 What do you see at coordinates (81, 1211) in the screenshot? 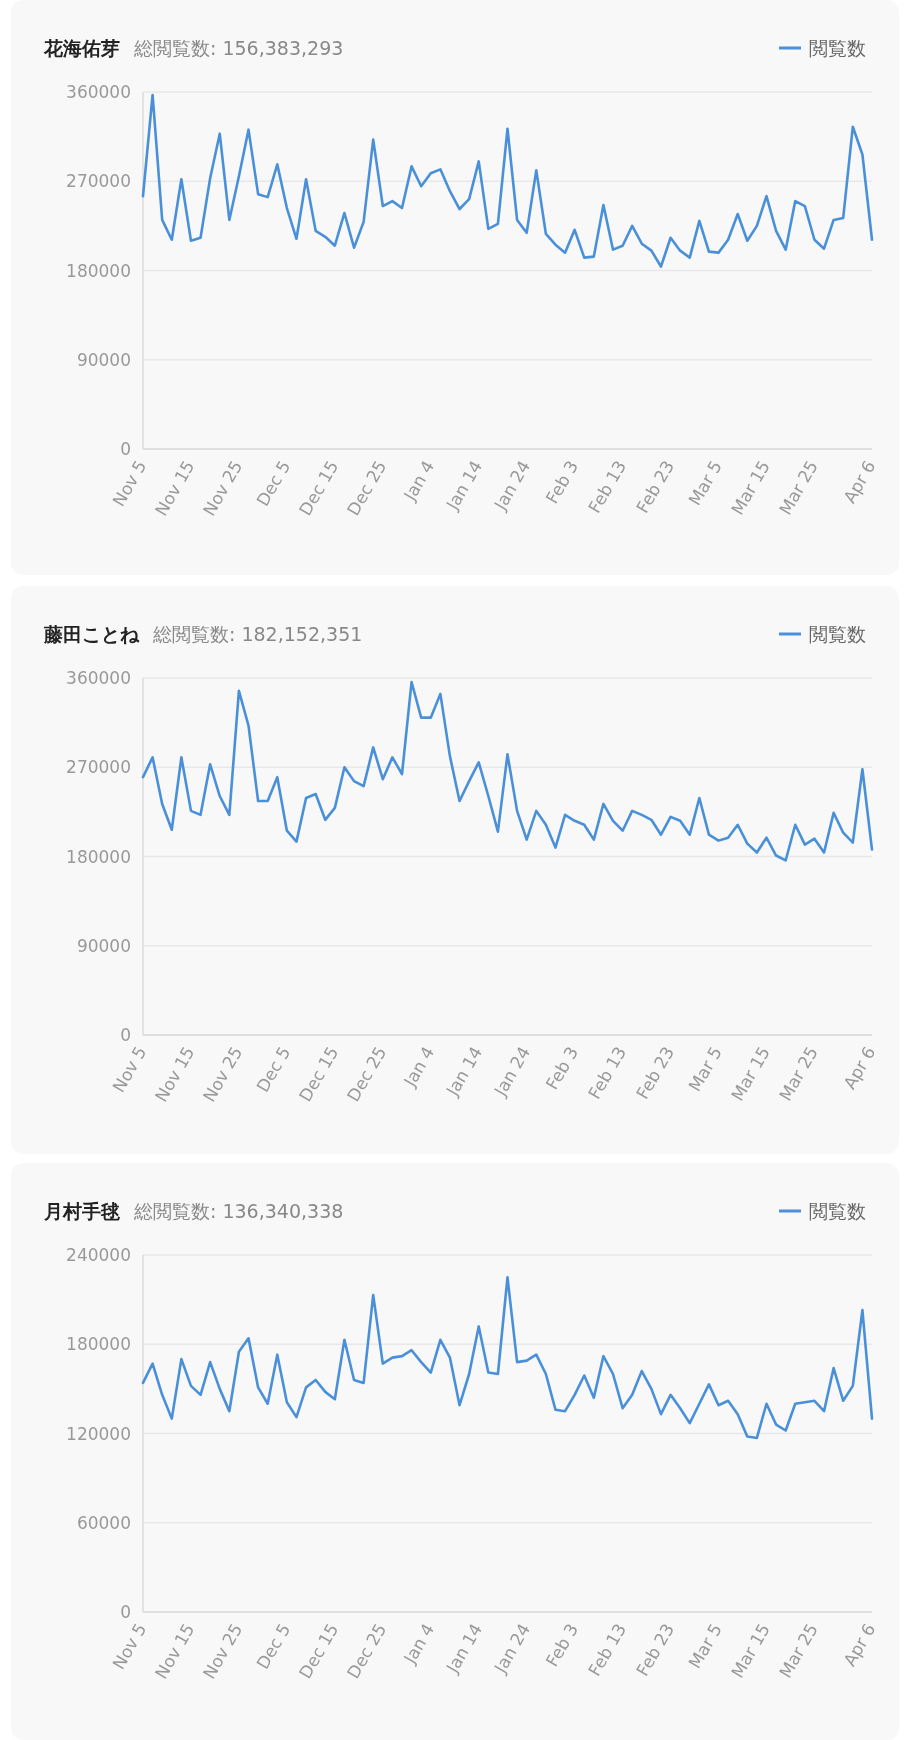
I see `chart-title: 月村手毬` at bounding box center [81, 1211].